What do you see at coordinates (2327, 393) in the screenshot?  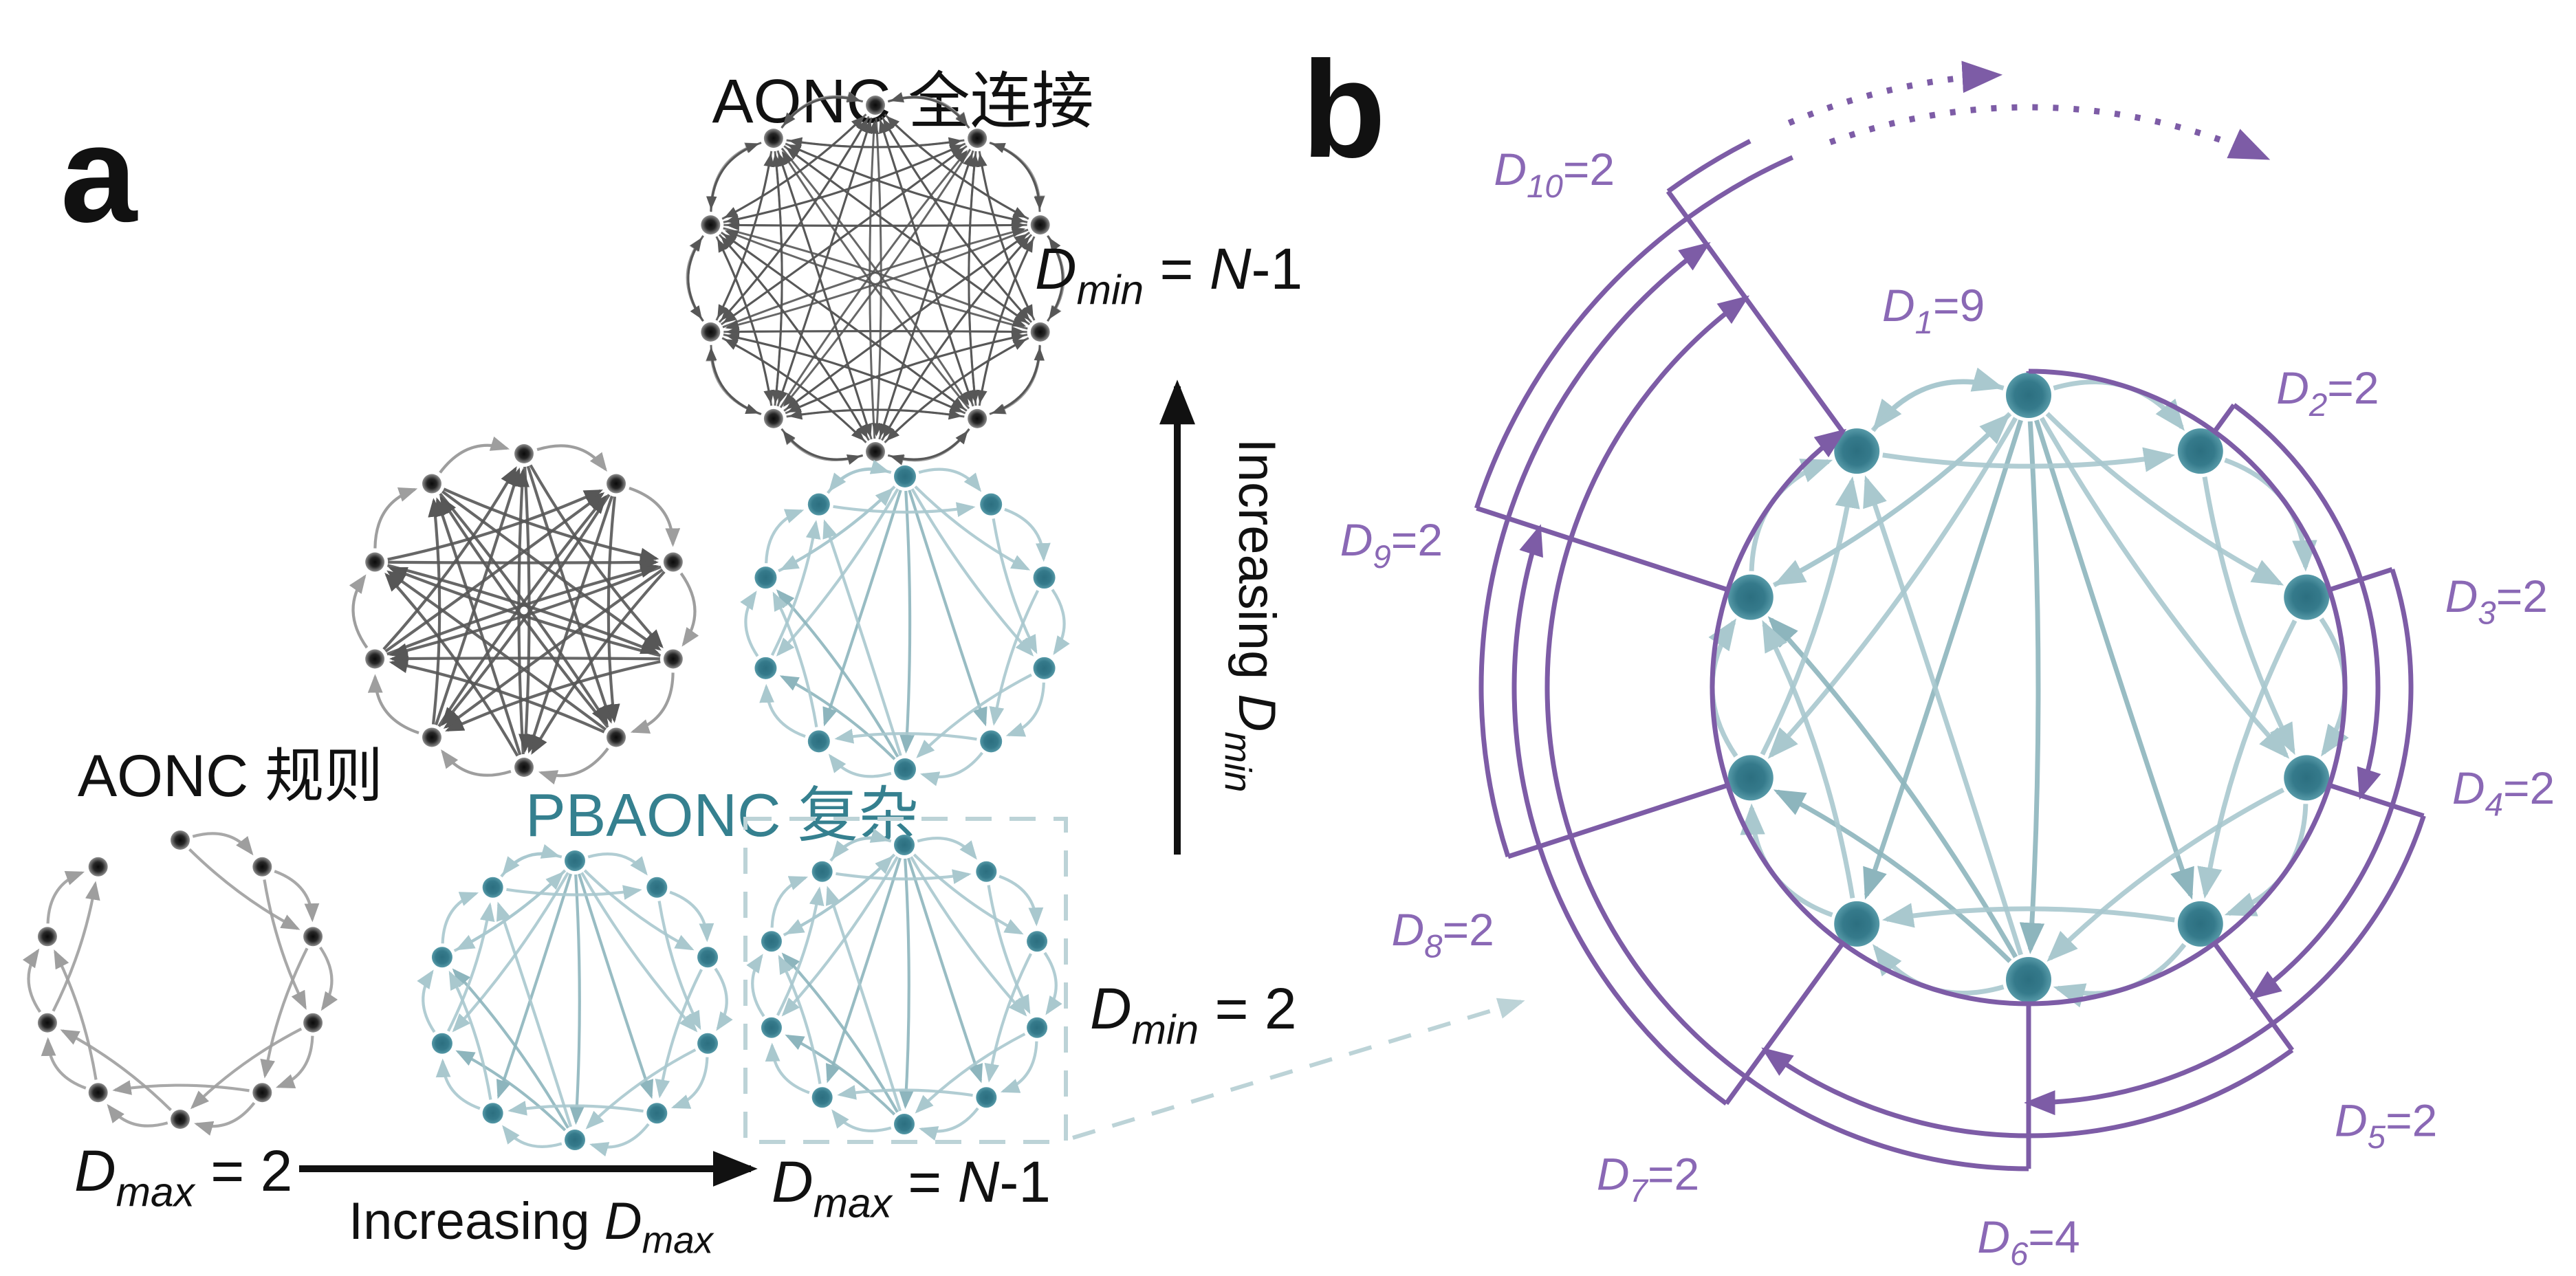 I see `degree-label-d2: D2=2` at bounding box center [2327, 393].